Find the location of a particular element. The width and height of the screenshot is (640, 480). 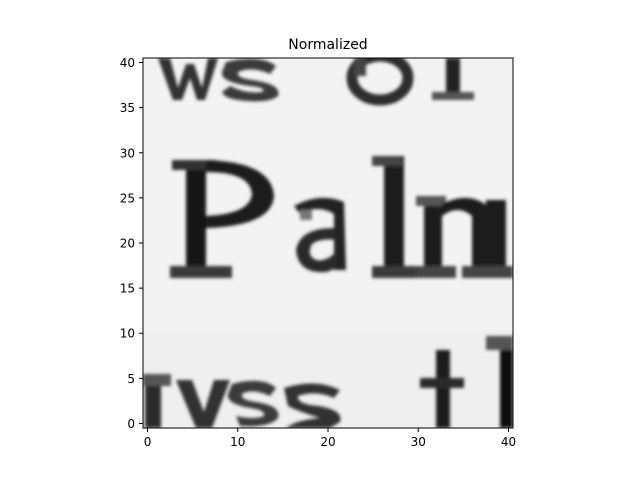

x-tick-label: 10 is located at coordinates (237, 442).